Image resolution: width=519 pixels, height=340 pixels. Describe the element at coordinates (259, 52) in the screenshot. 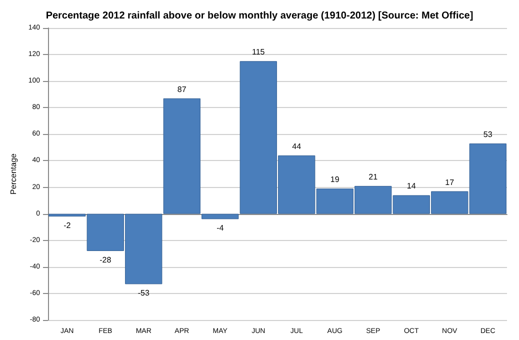

I see `data-label: 115` at that location.